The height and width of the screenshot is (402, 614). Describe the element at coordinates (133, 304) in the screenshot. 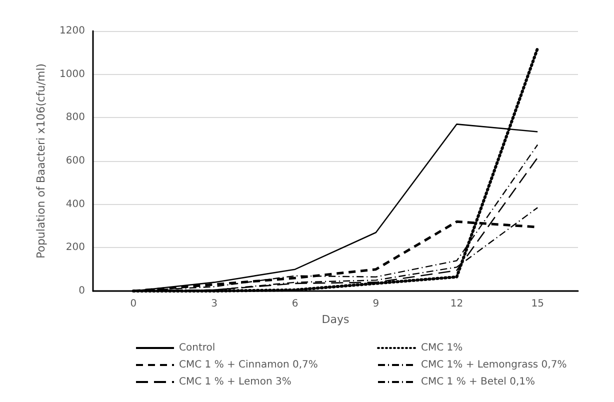

I see `x-tick-label: 0` at that location.